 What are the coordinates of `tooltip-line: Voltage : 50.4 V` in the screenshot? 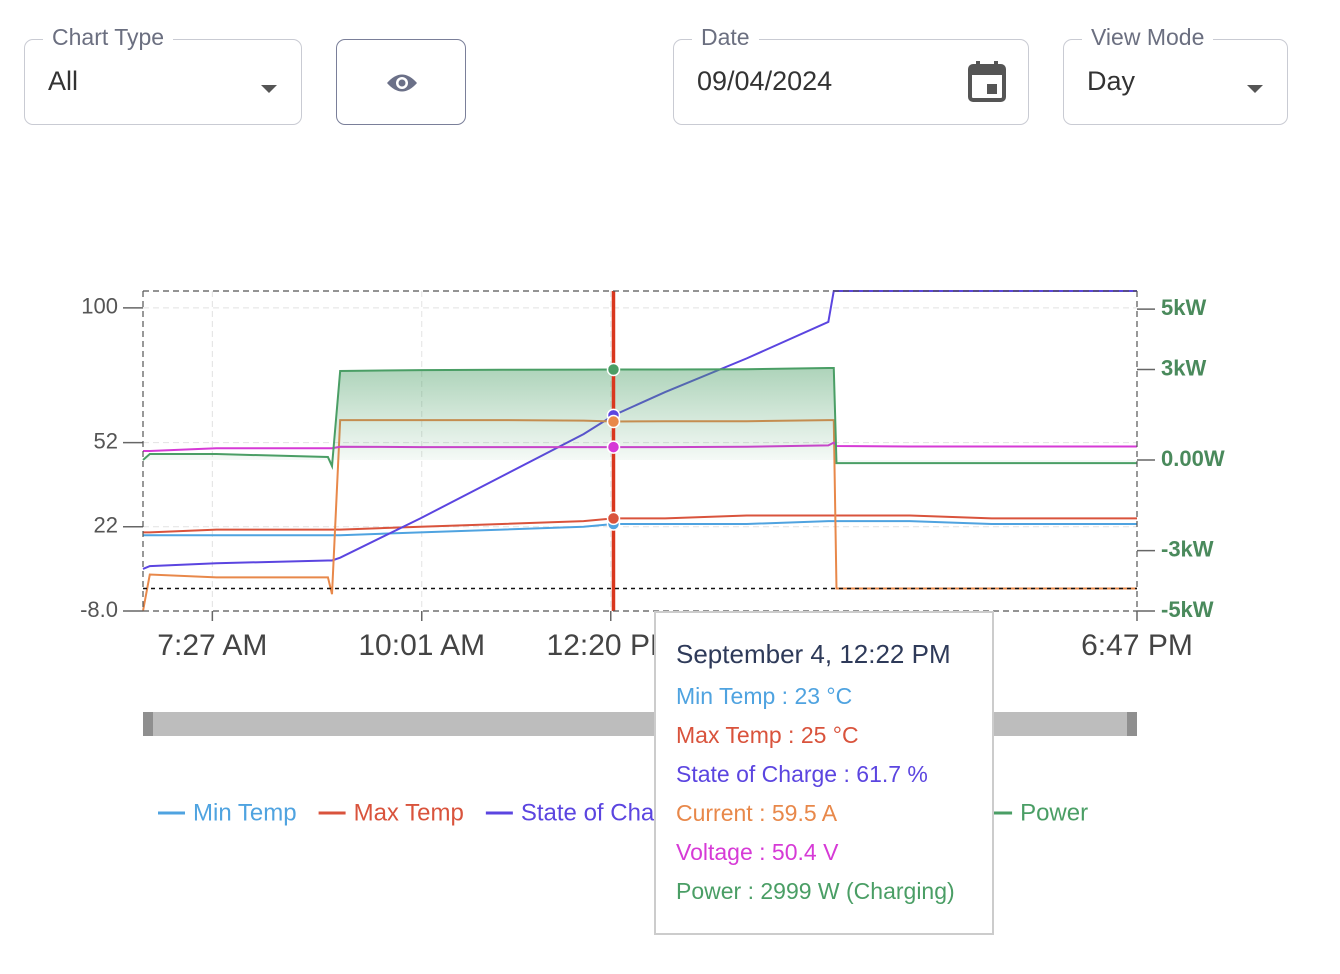 It's located at (757, 852).